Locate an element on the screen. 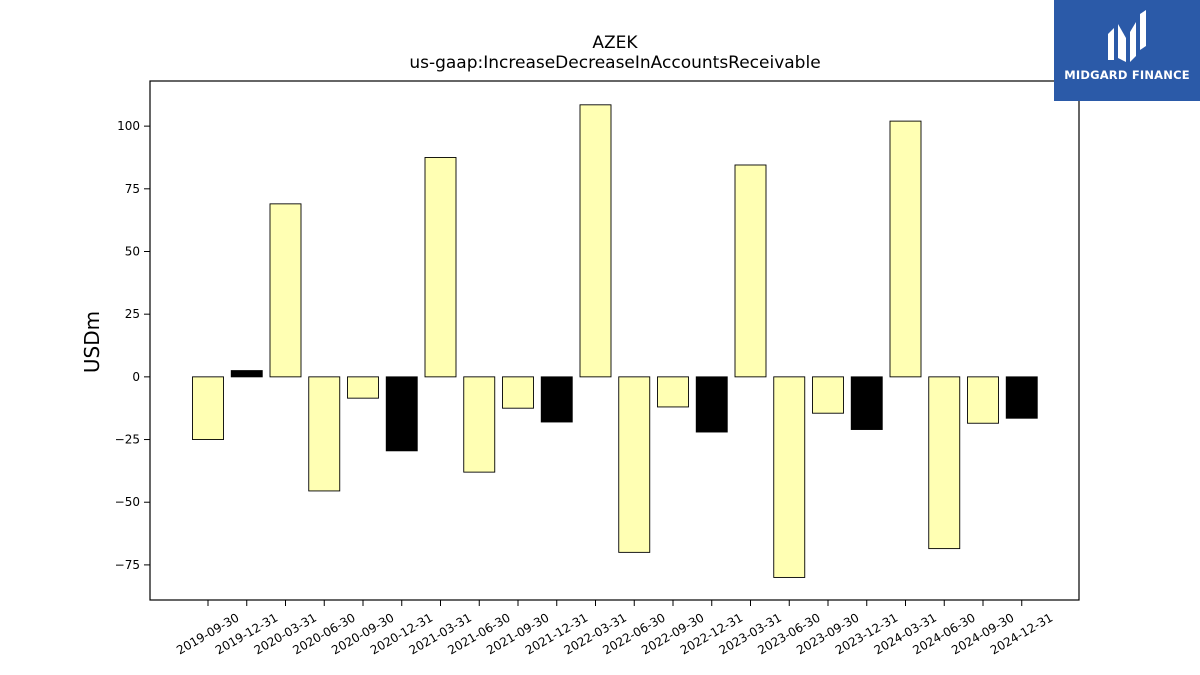  midgard-finance-logo: MIDGARD FINANCE is located at coordinates (1127, 50).